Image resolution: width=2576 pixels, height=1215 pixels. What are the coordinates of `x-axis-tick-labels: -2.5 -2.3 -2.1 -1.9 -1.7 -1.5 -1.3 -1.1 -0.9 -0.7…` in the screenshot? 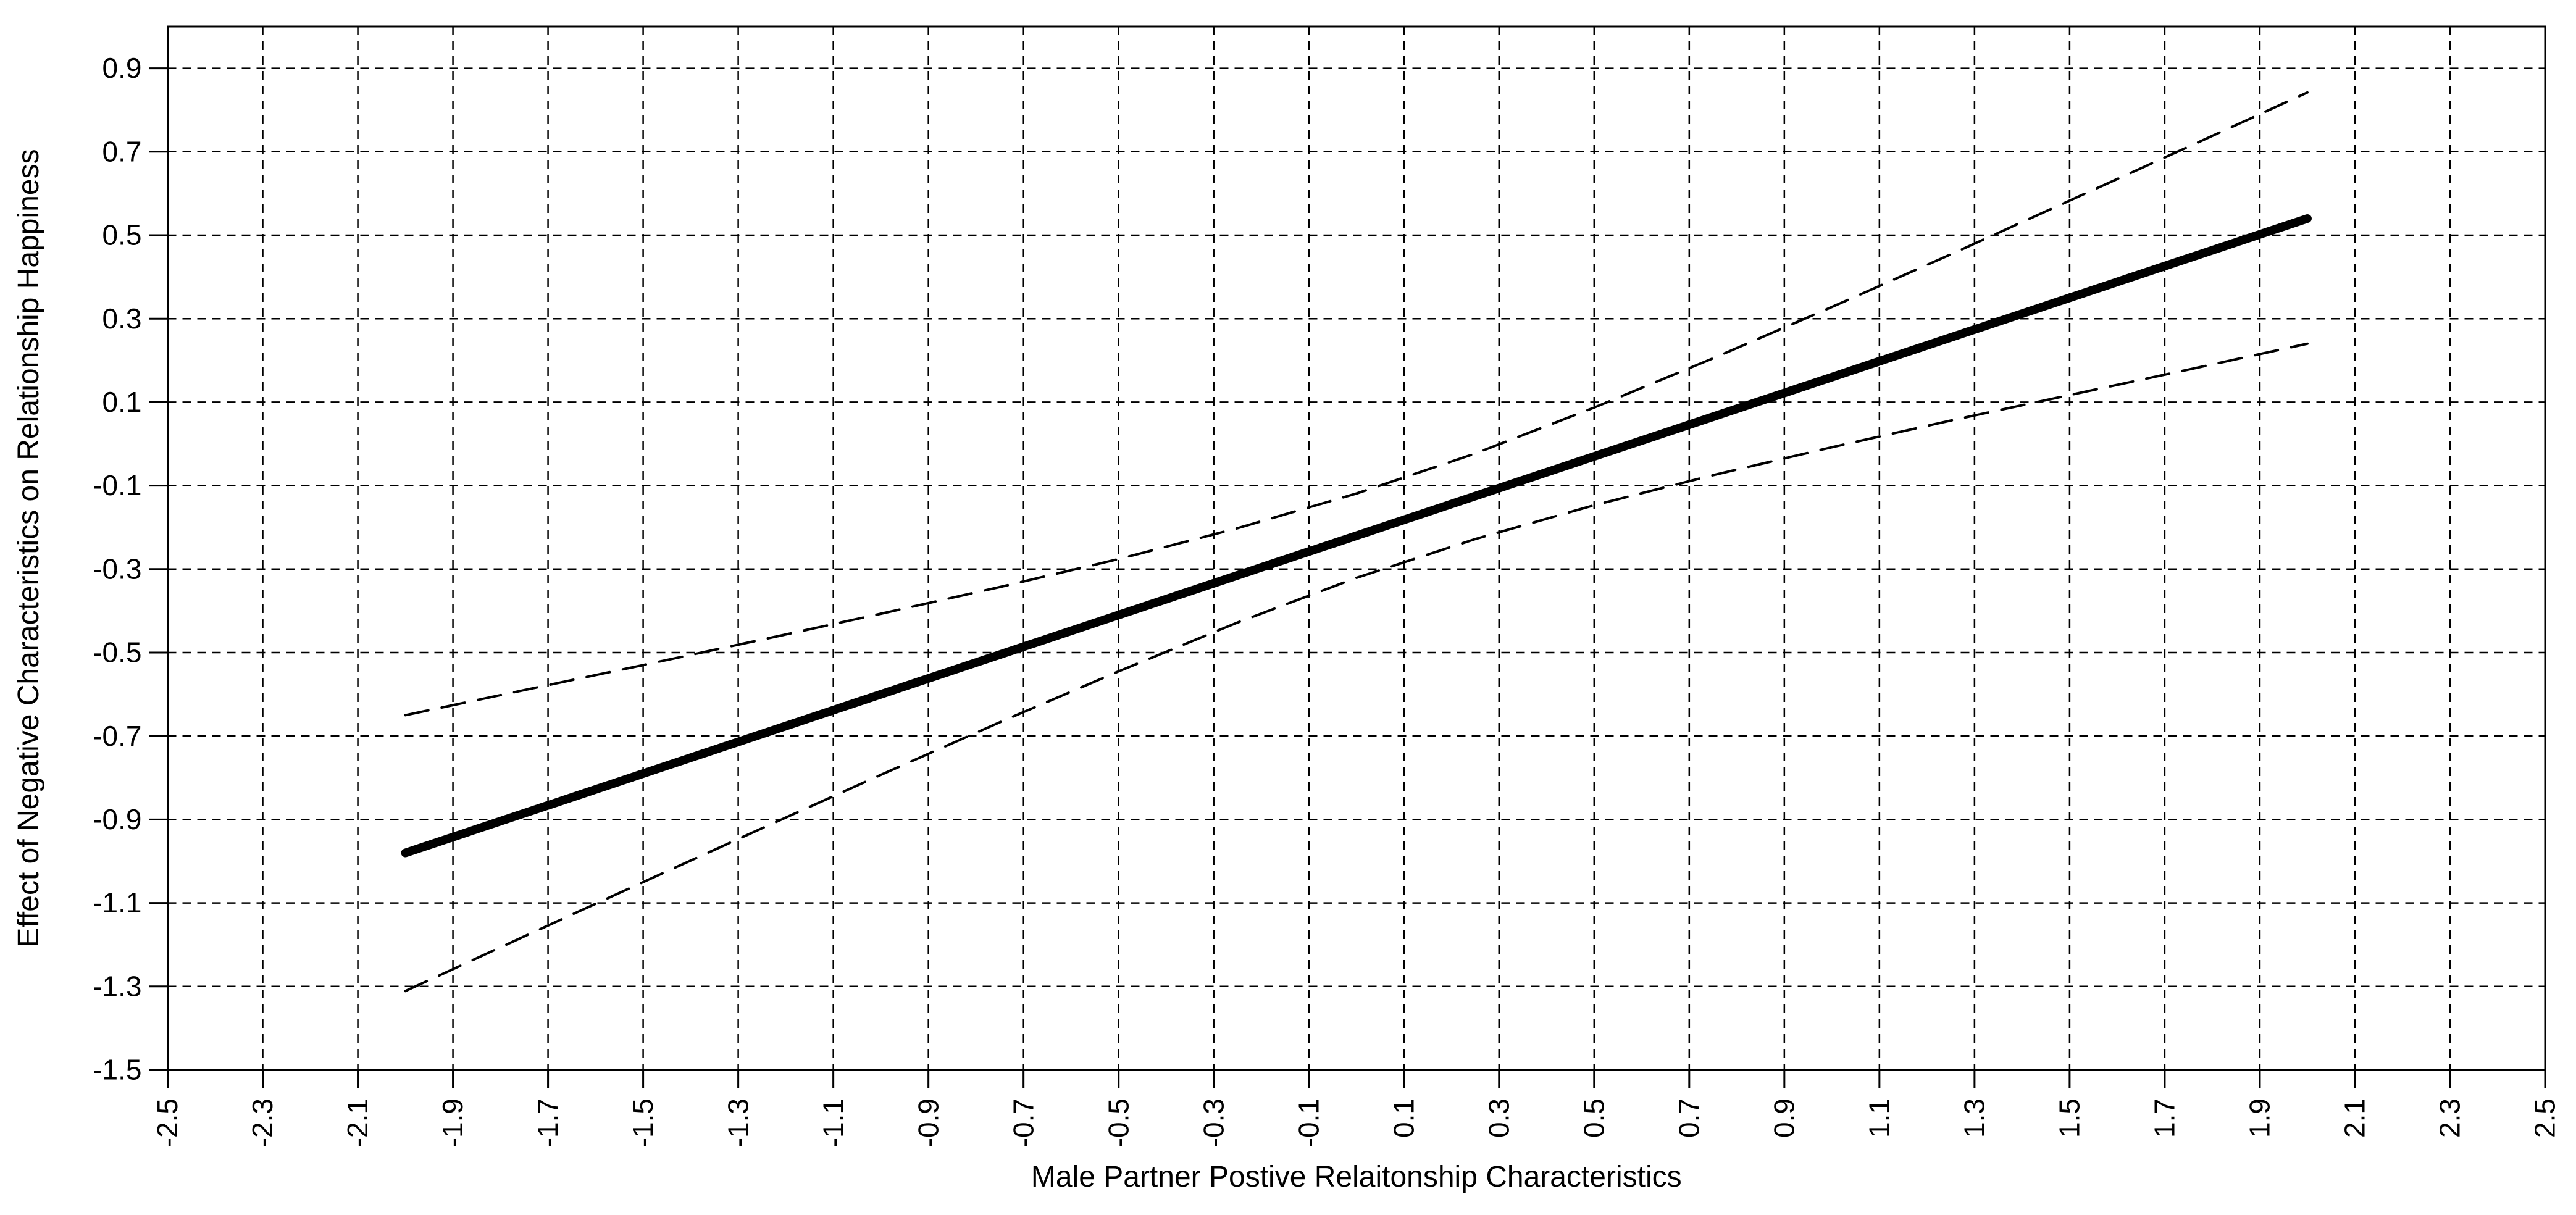 It's located at (1356, 1123).